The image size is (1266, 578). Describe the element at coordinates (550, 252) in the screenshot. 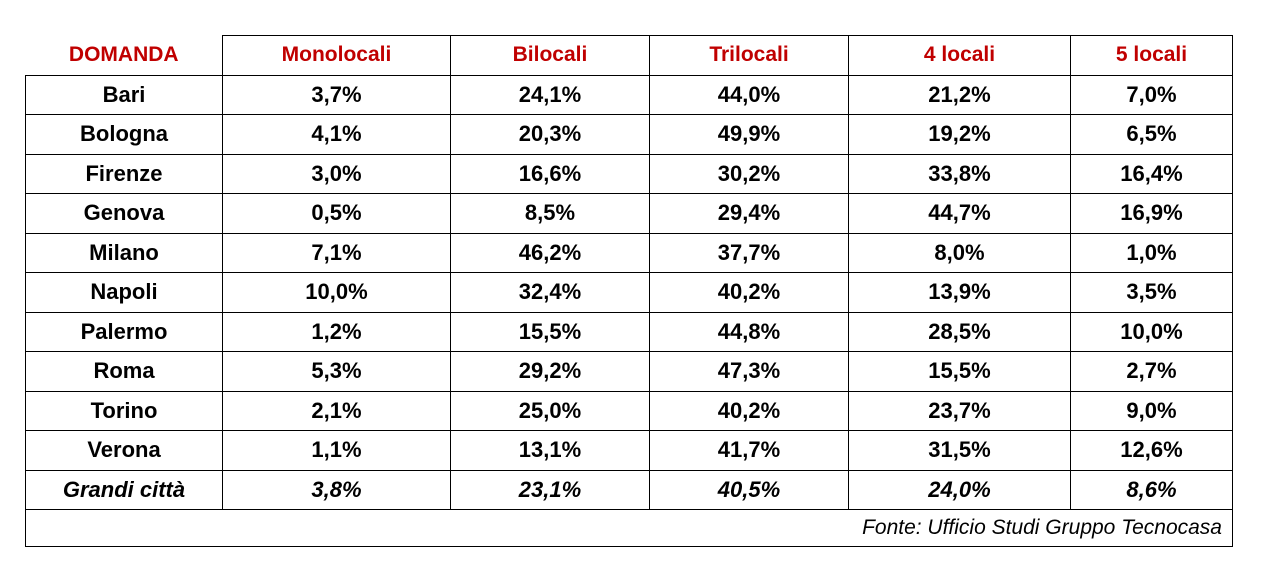

I see `value-cell: 46,2%` at that location.